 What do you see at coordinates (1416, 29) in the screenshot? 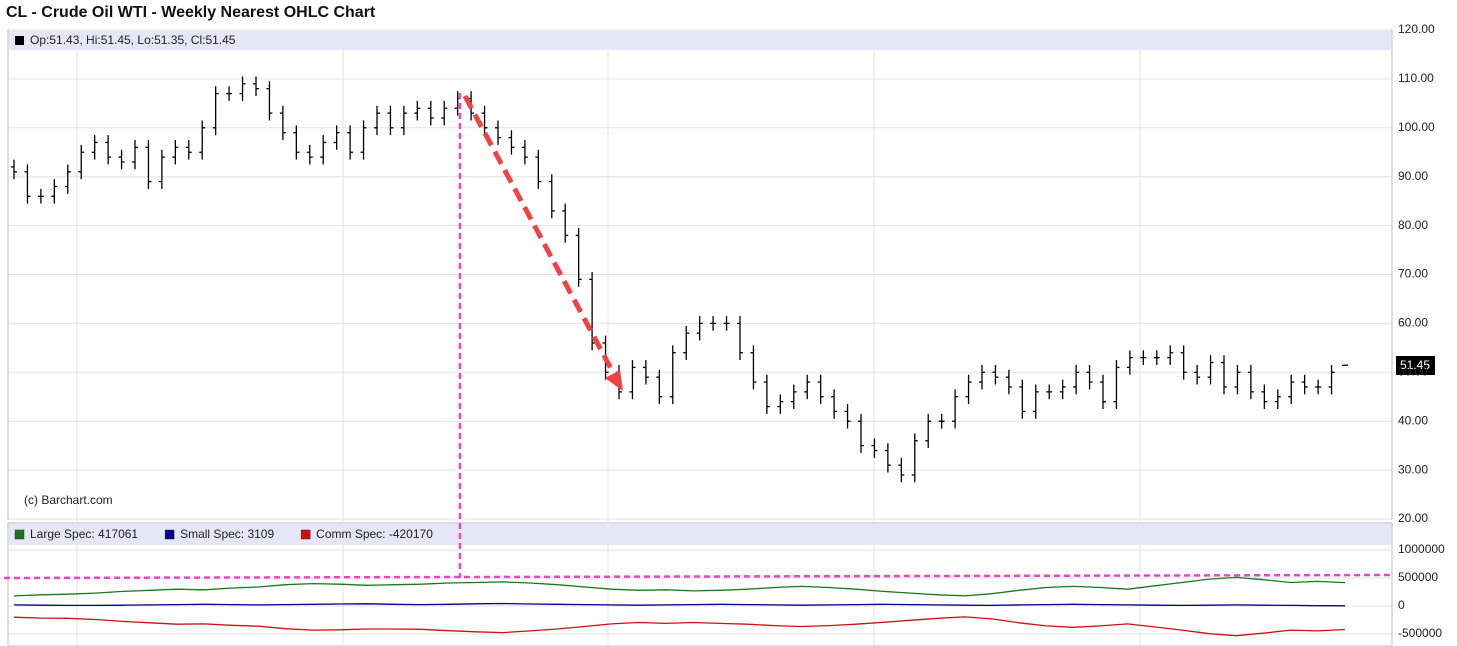
I see `y-tick-label: 120.00` at bounding box center [1416, 29].